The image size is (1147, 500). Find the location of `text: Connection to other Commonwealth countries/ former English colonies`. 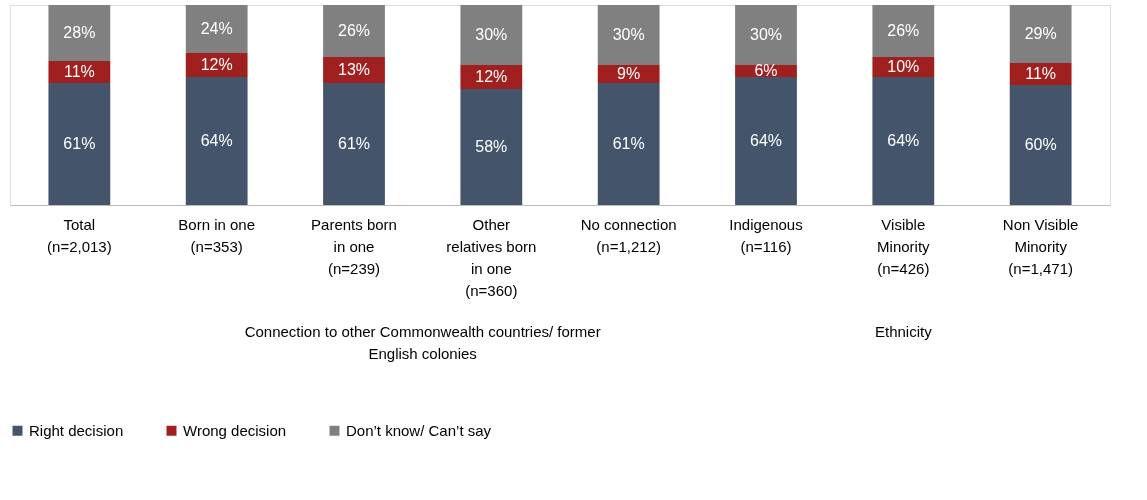

text: Connection to other Commonwealth countries/ former English colonies is located at coordinates (422, 342).